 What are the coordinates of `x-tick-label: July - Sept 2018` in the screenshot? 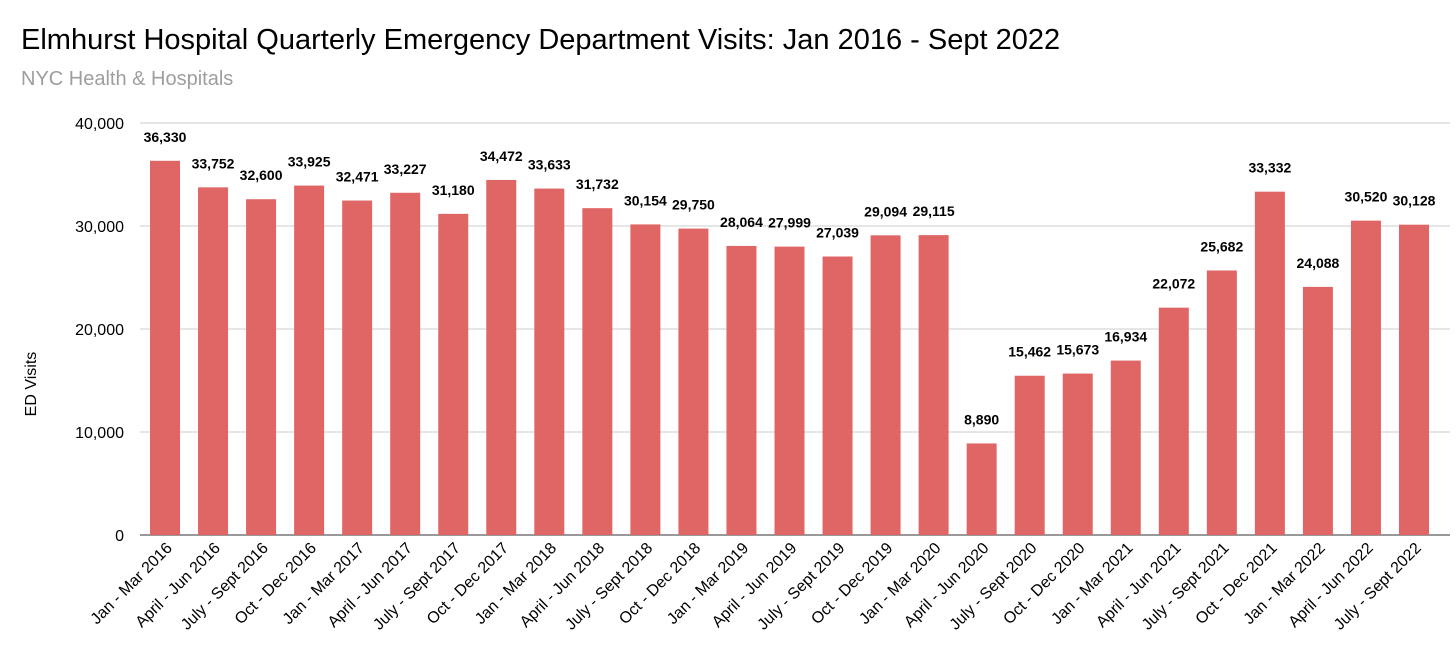 It's located at (609, 587).